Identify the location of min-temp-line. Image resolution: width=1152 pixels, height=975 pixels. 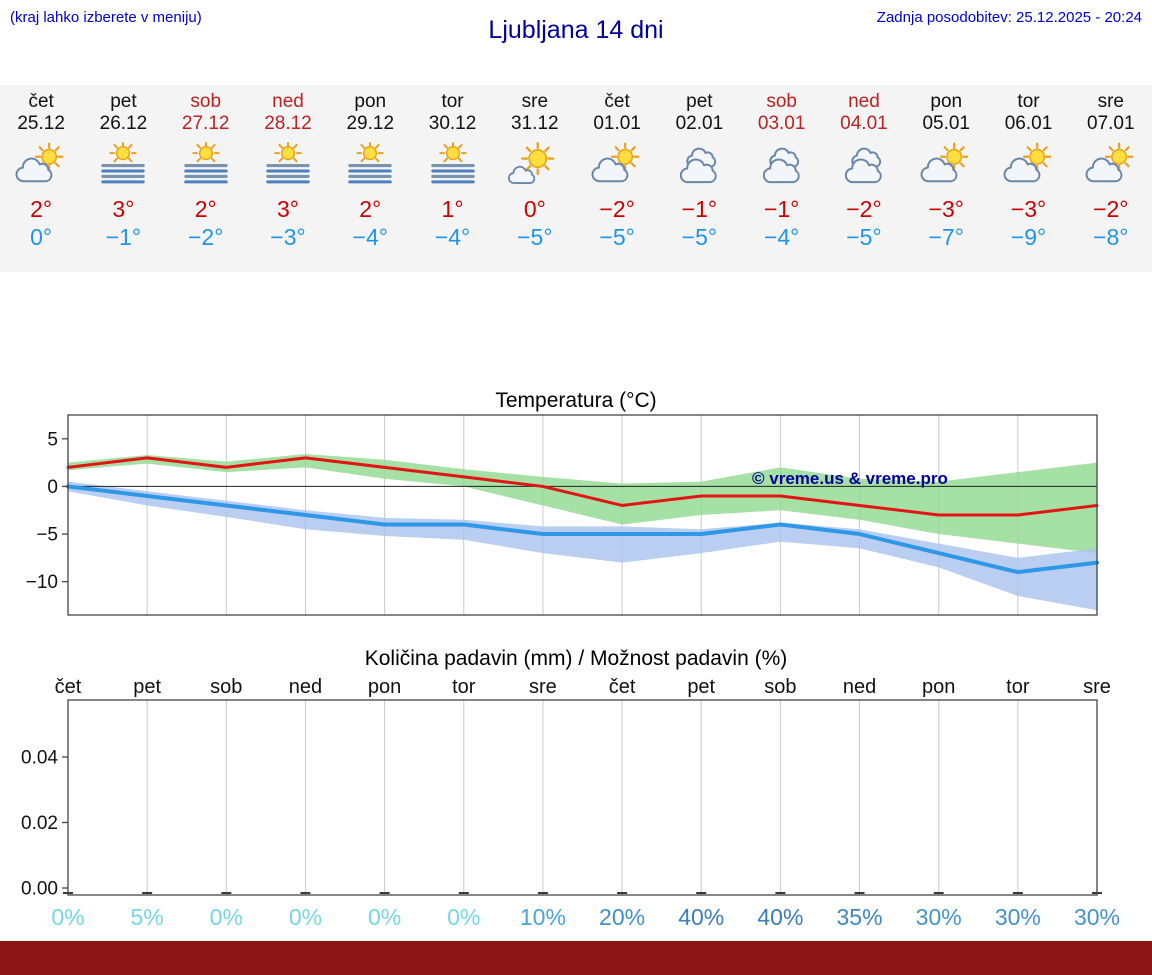
(582, 529).